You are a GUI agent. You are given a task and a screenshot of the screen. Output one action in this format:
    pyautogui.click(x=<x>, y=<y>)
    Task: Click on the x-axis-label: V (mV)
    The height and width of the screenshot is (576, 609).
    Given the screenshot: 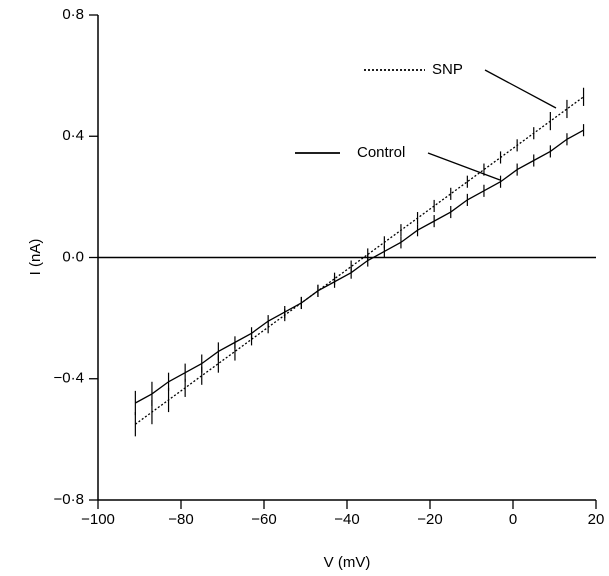 What is the action you would take?
    pyautogui.click(x=347, y=562)
    